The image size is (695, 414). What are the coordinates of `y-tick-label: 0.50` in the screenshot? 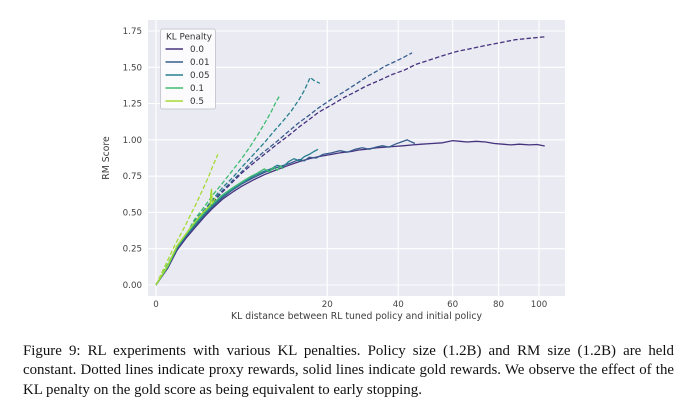 It's located at (132, 213).